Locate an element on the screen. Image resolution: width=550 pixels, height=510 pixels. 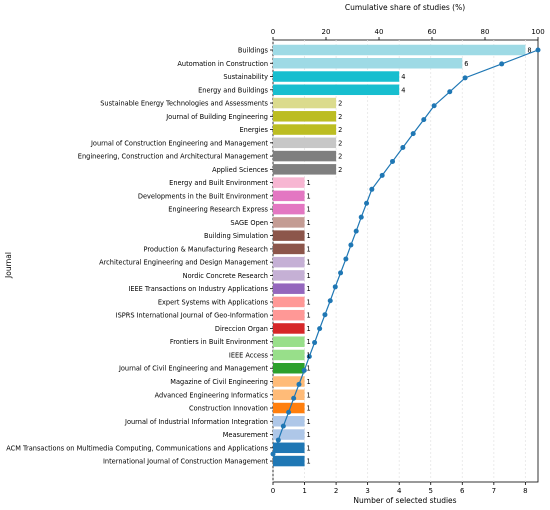
secondary-tick-label: 20 is located at coordinates (326, 32).